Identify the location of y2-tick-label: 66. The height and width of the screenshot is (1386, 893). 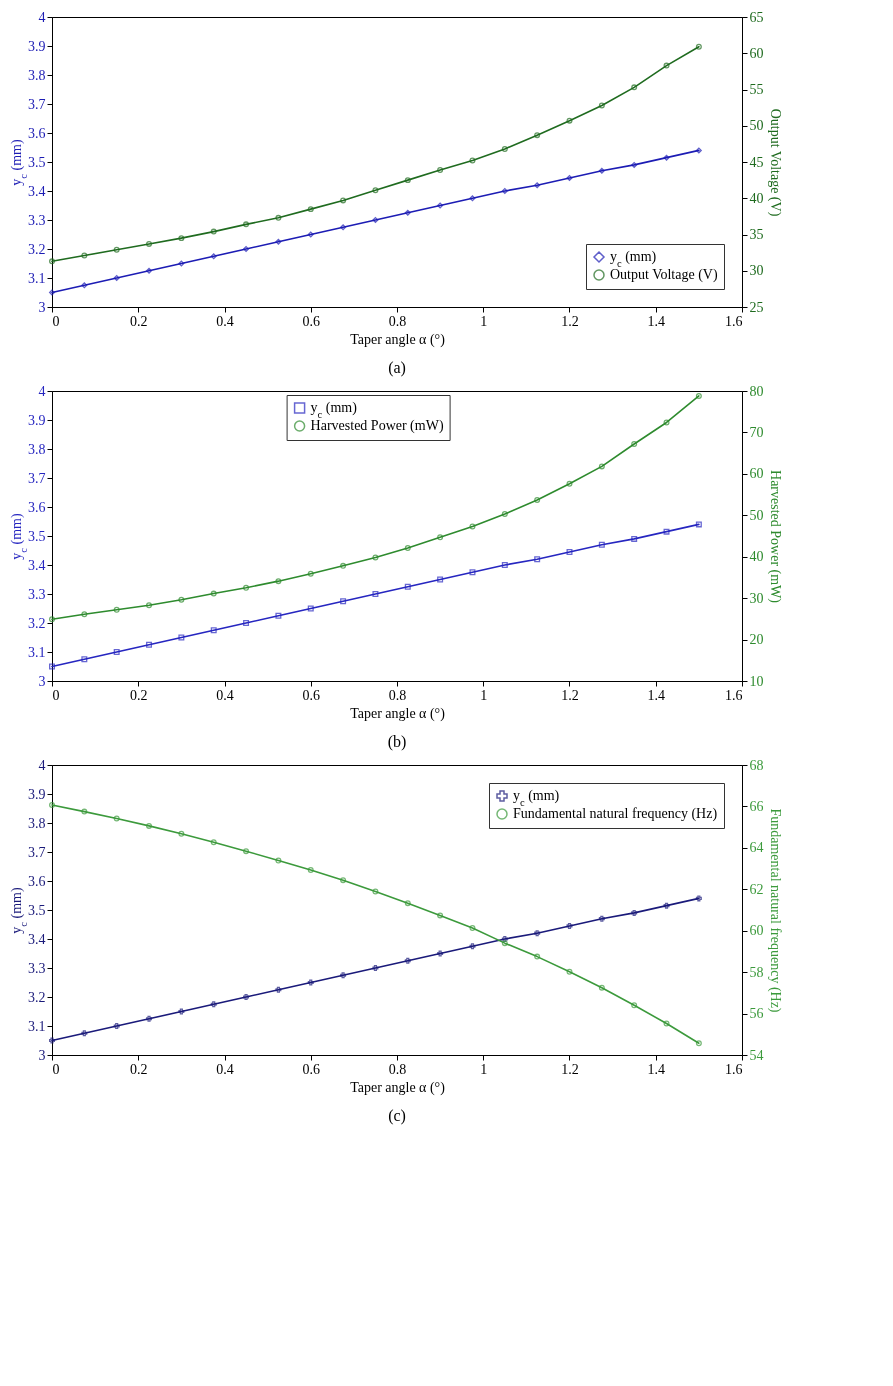
(756, 806).